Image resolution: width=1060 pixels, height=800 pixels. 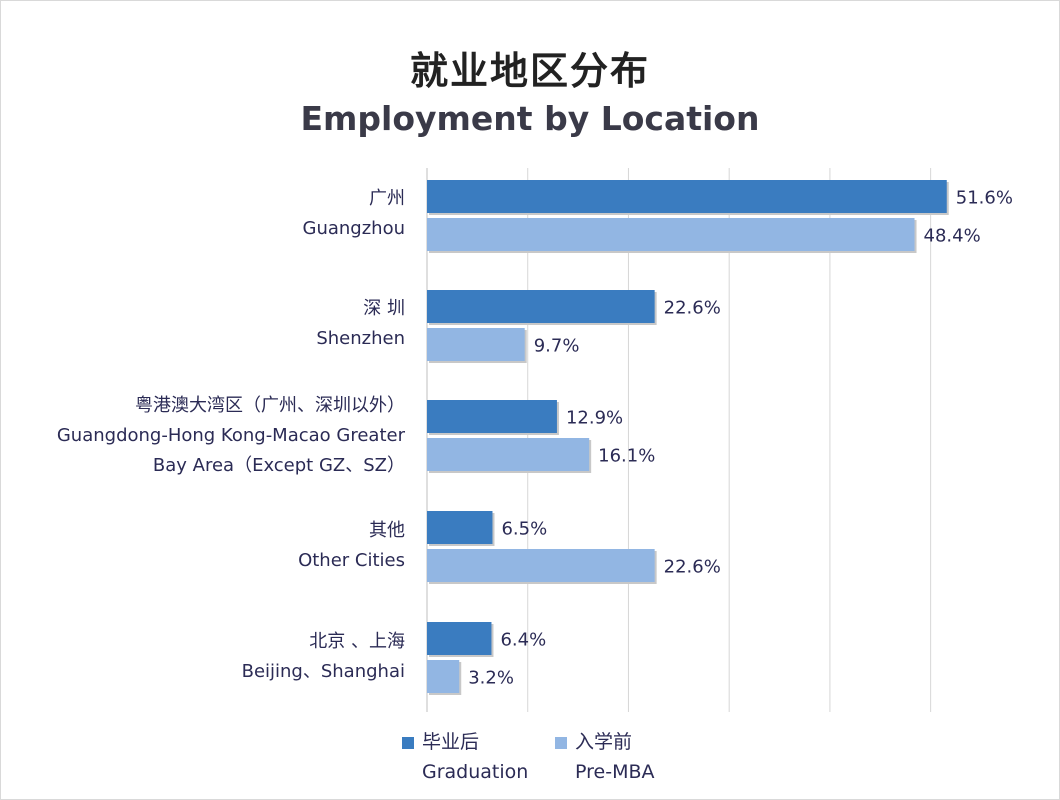 I want to click on category-label-shenzhen: 深 圳 Shenzhen, so click(x=360, y=324).